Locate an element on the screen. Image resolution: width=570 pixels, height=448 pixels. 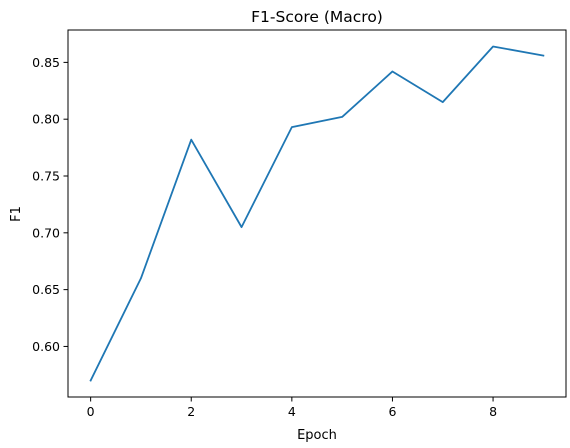
y-tick-label: 0.85 is located at coordinates (46, 62).